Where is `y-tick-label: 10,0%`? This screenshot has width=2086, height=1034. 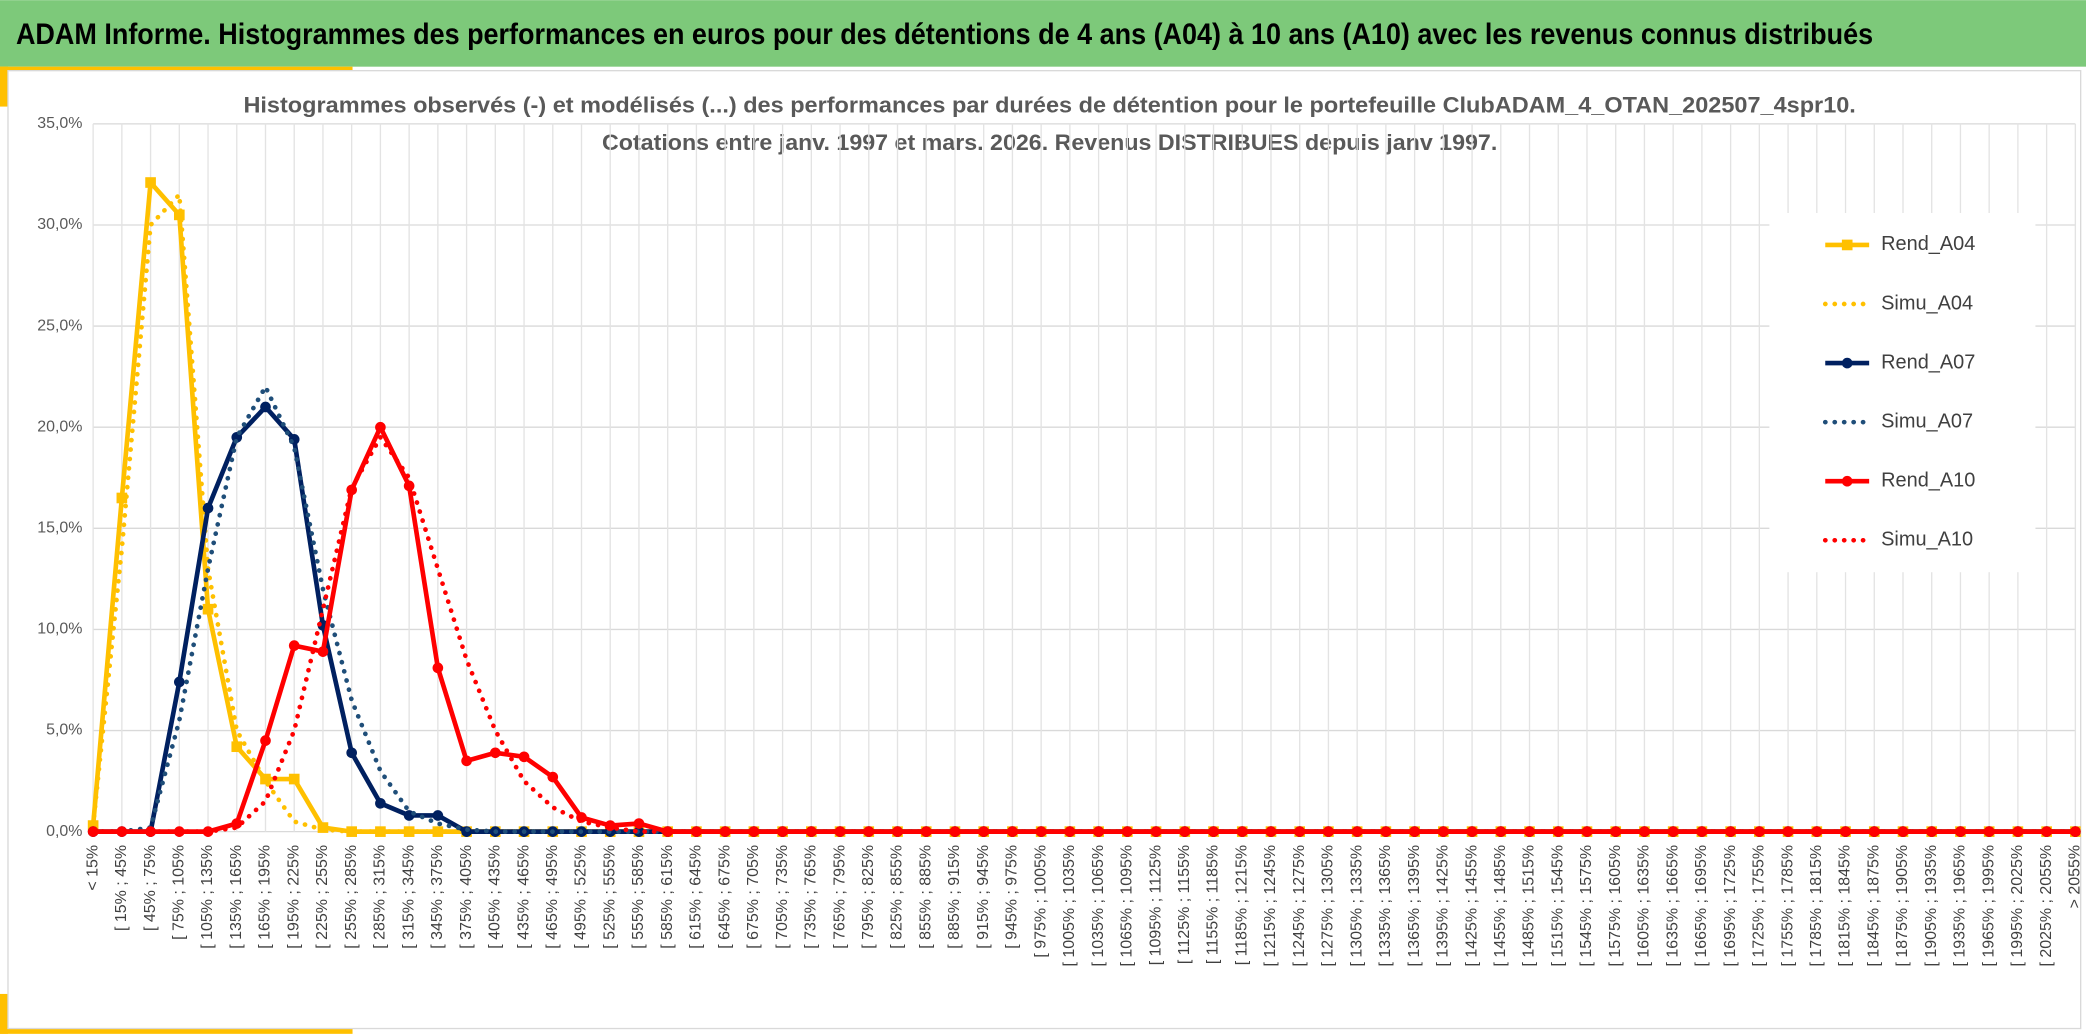
y-tick-label: 10,0% is located at coordinates (59, 629).